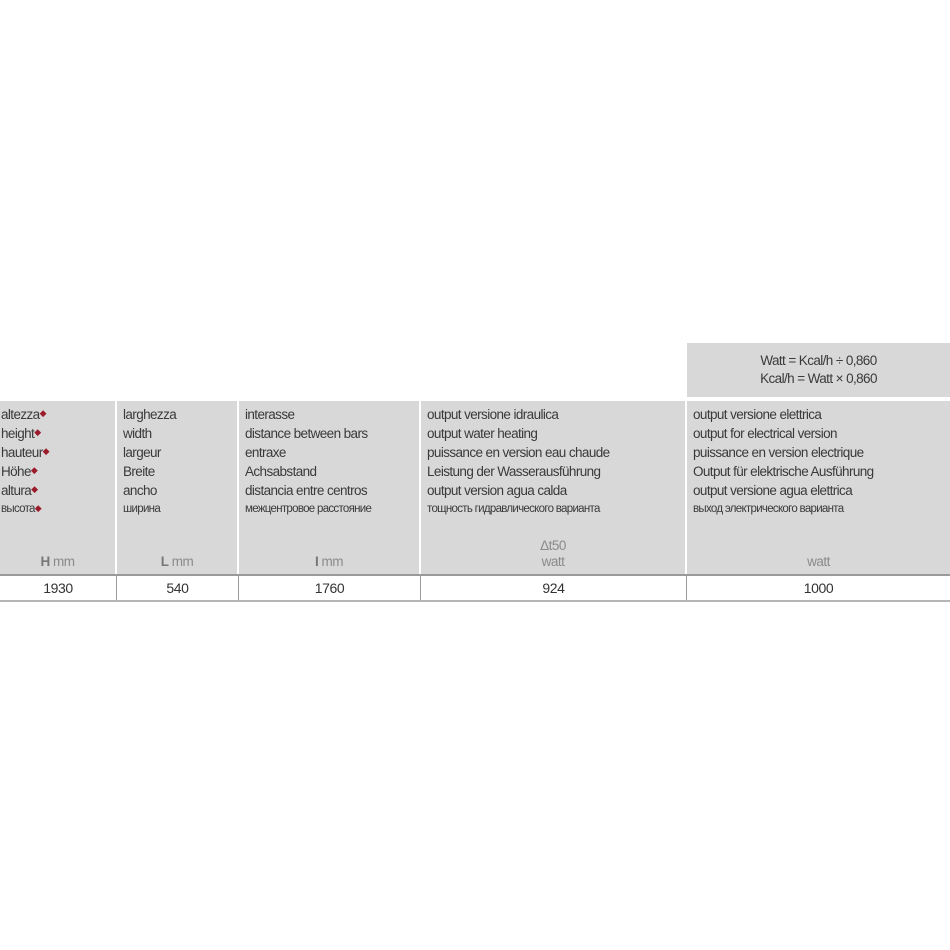  What do you see at coordinates (783, 471) in the screenshot?
I see `label-text: Output für elektrische Ausführung` at bounding box center [783, 471].